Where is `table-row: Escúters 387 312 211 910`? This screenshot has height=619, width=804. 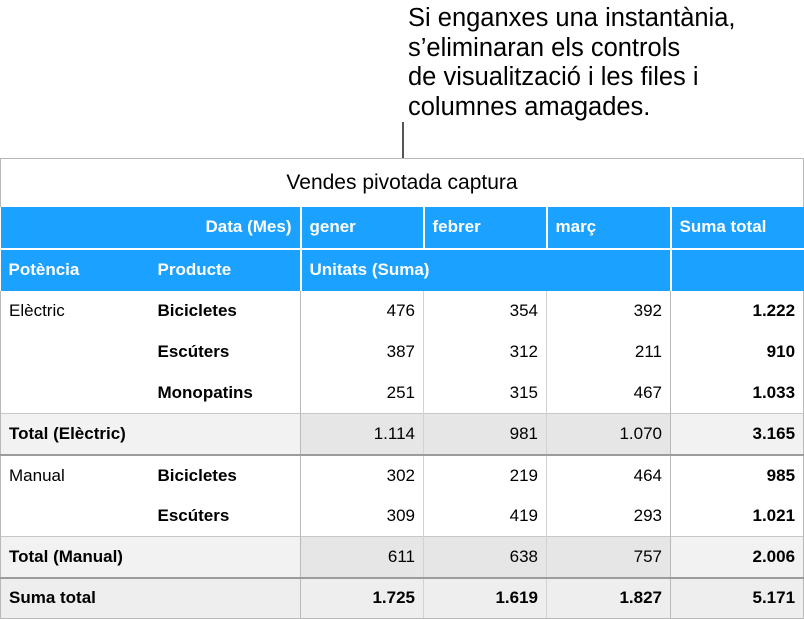 table-row: Escúters 387 312 211 910 is located at coordinates (402, 352).